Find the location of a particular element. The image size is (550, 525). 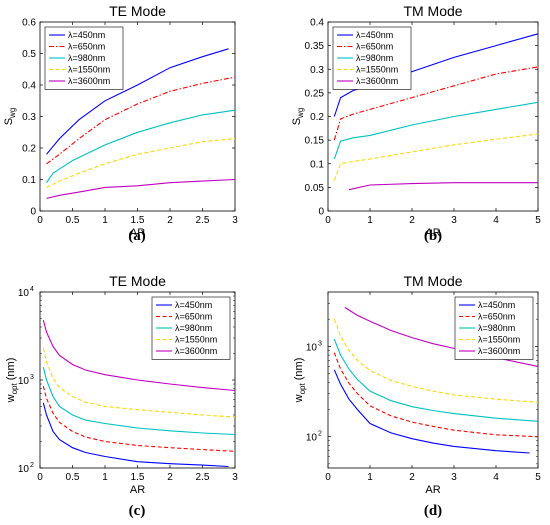

panel-caption: (a) is located at coordinates (137, 236).